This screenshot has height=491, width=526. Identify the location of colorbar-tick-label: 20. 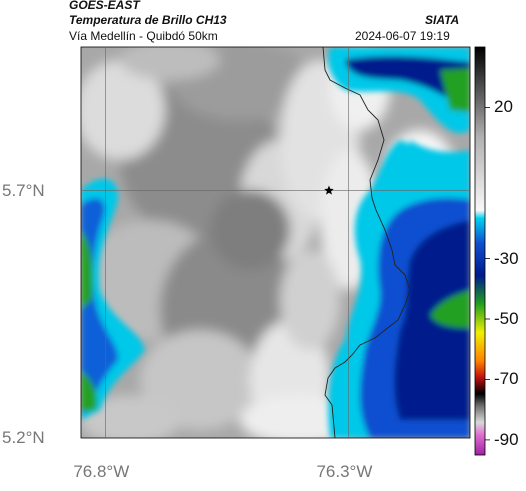
(503, 107).